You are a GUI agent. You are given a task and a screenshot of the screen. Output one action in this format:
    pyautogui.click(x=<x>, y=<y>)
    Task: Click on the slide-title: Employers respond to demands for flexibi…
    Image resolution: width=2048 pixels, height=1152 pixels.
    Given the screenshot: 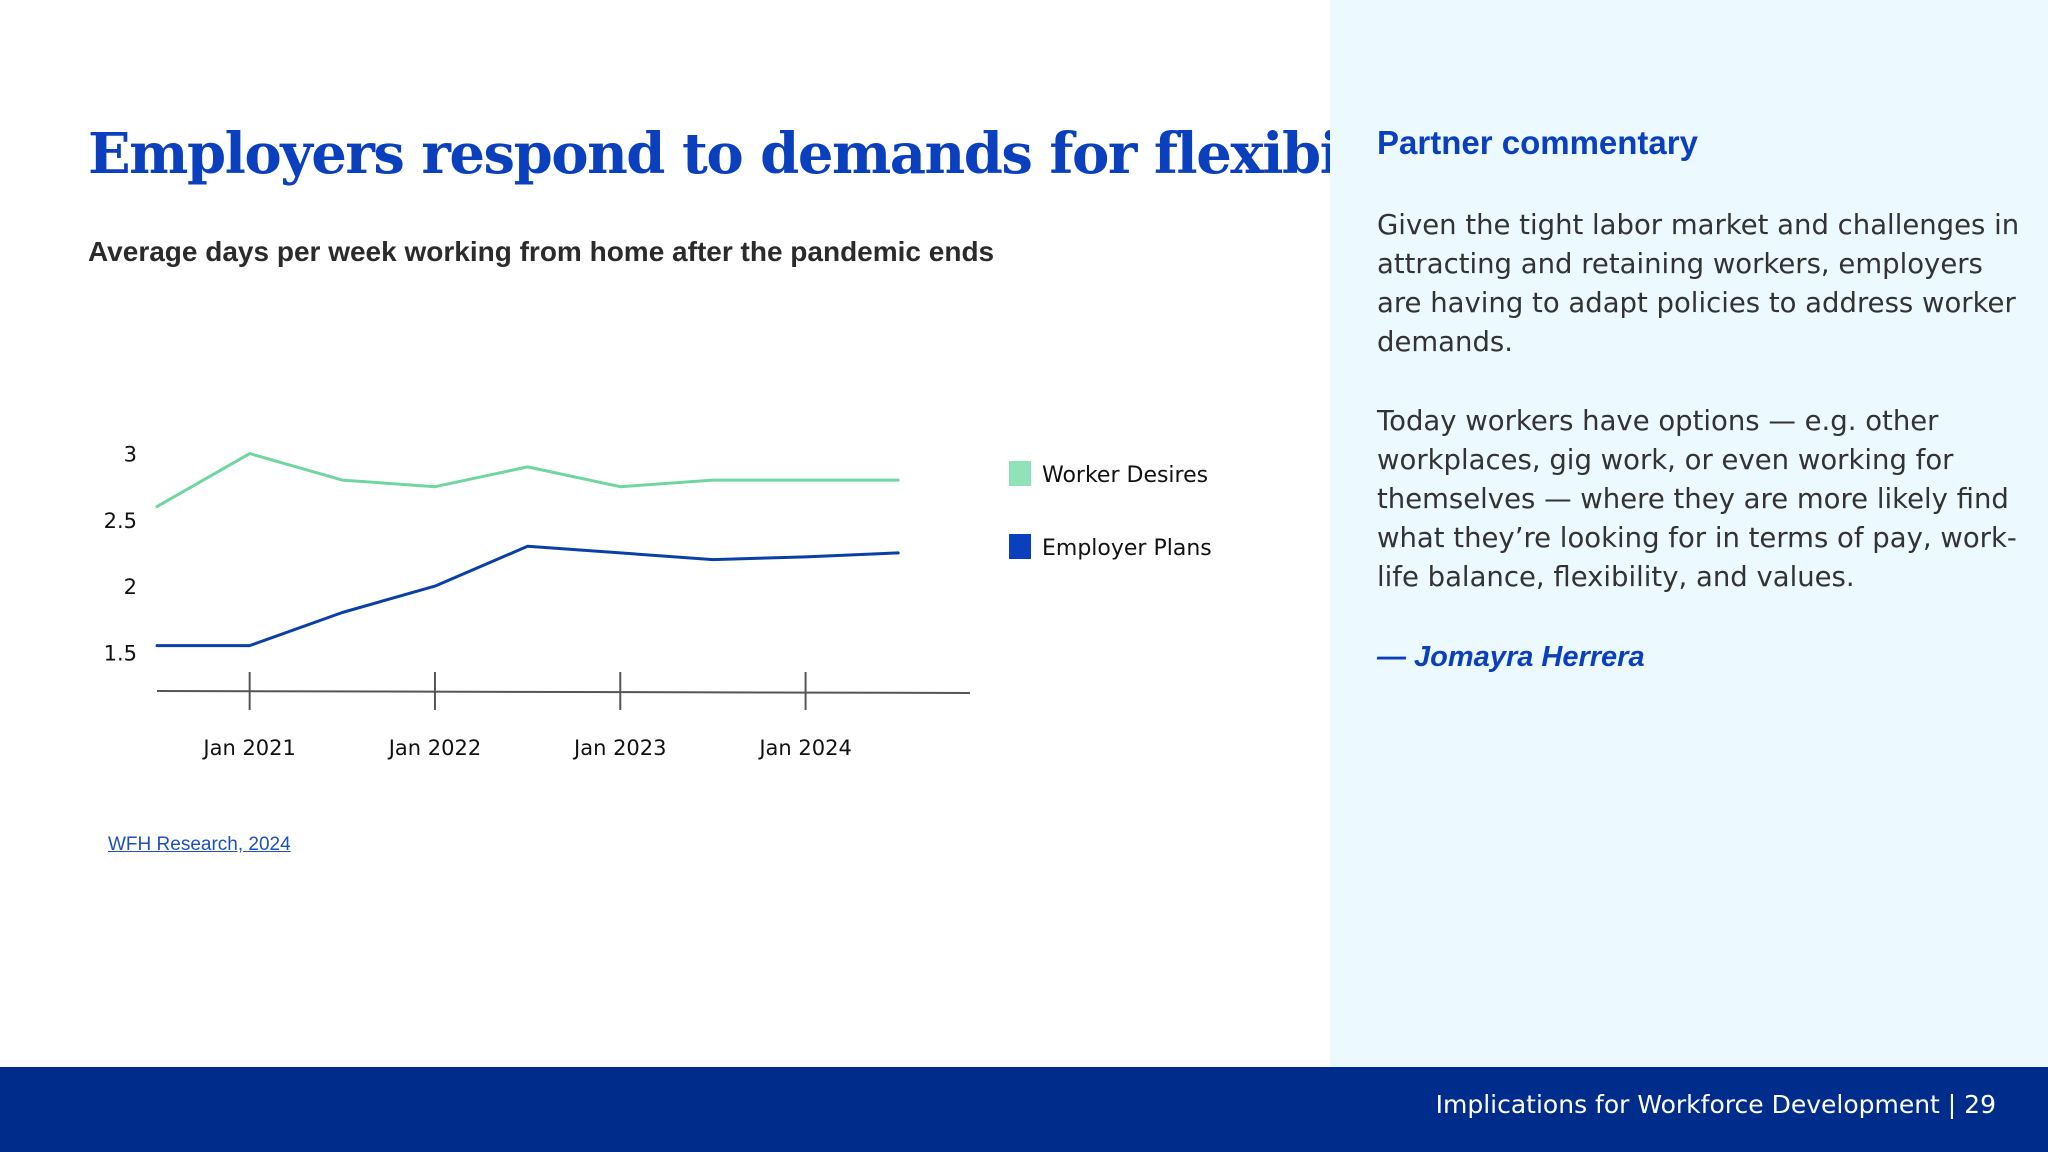 What is the action you would take?
    pyautogui.click(x=762, y=154)
    